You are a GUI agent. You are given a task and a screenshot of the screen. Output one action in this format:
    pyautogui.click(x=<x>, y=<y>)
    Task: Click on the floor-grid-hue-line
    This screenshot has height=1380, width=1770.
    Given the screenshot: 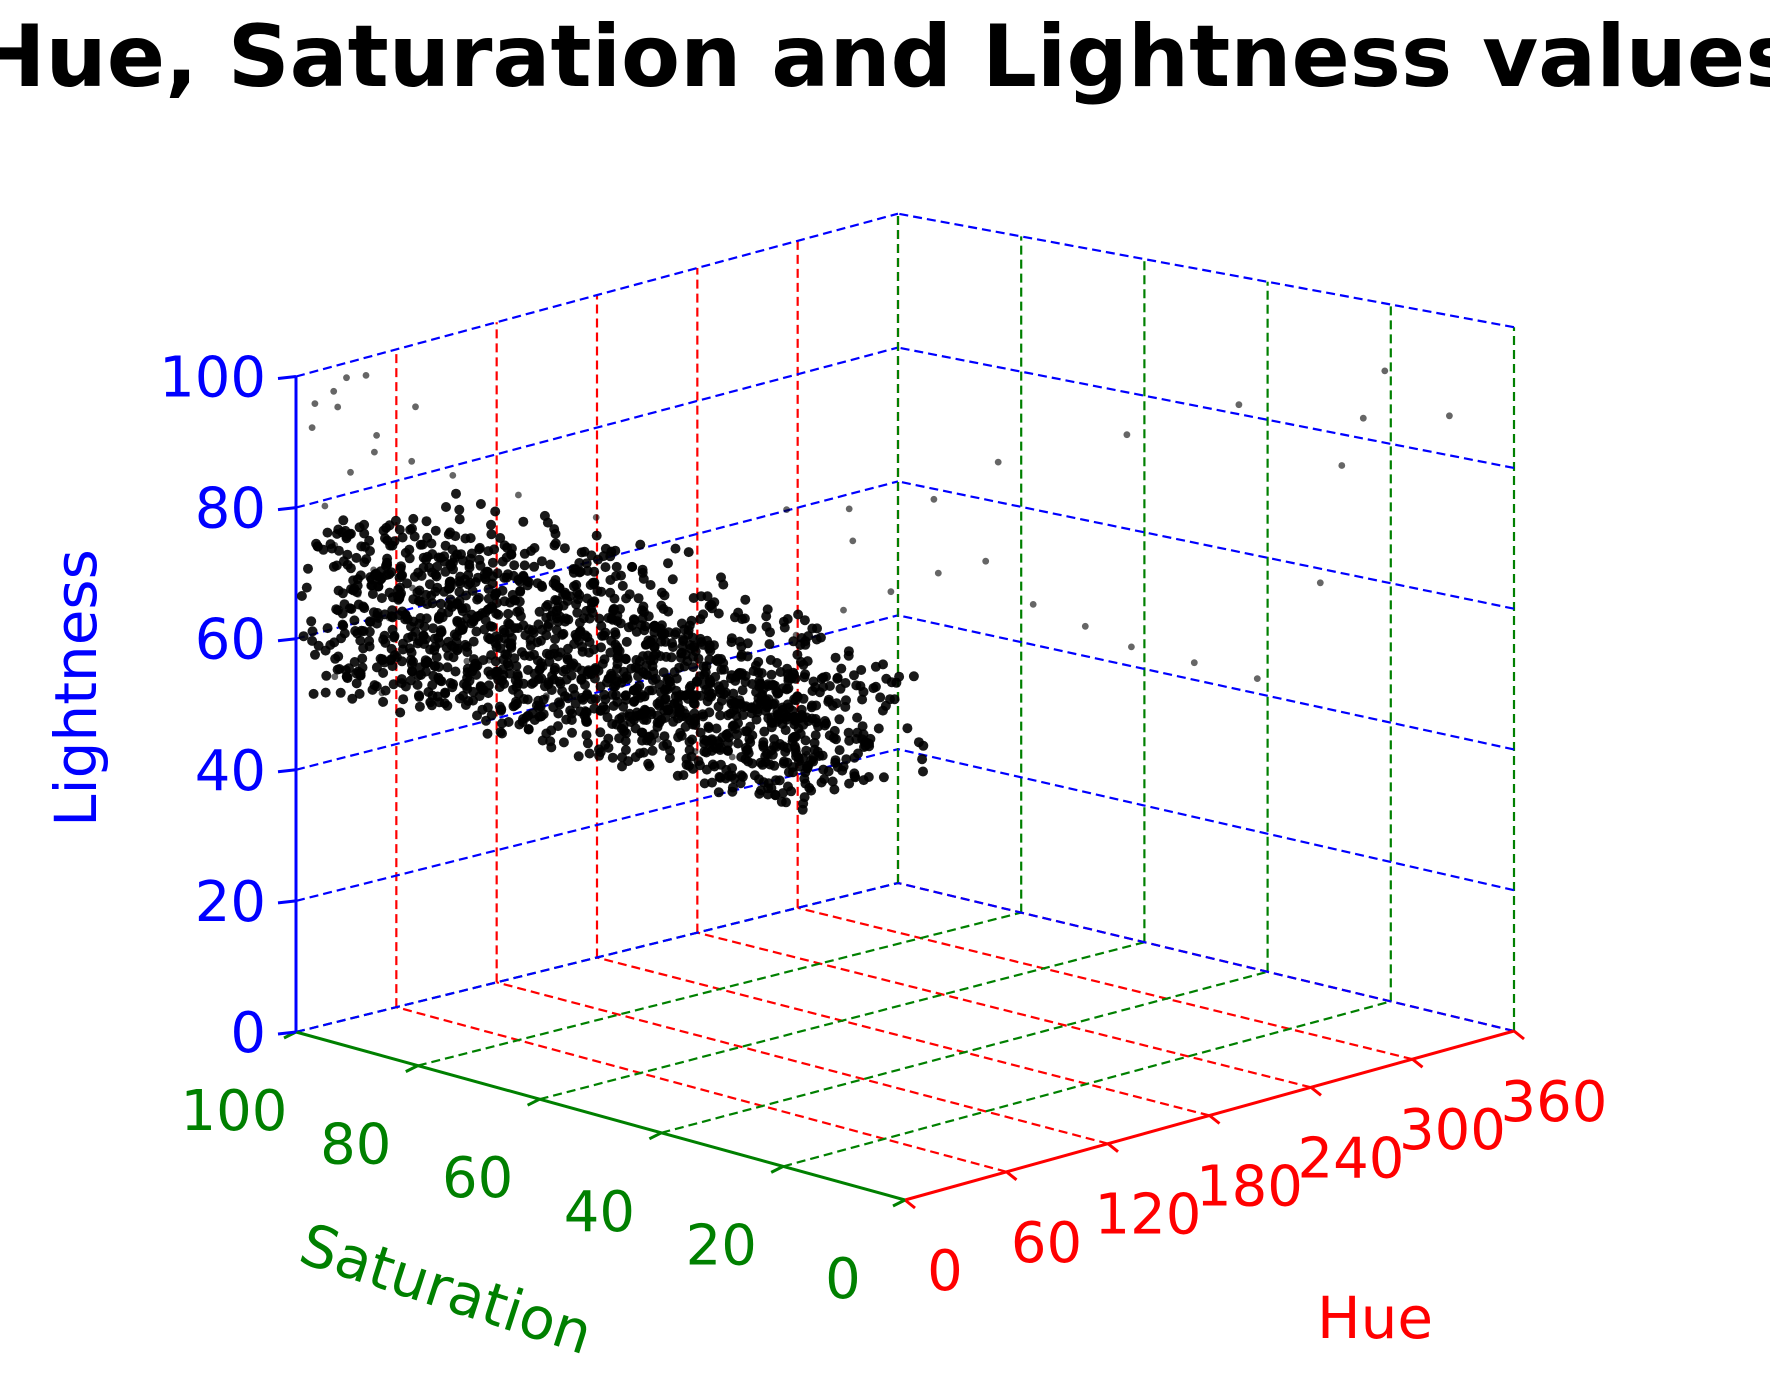 What is the action you would take?
    pyautogui.click(x=903, y=1036)
    